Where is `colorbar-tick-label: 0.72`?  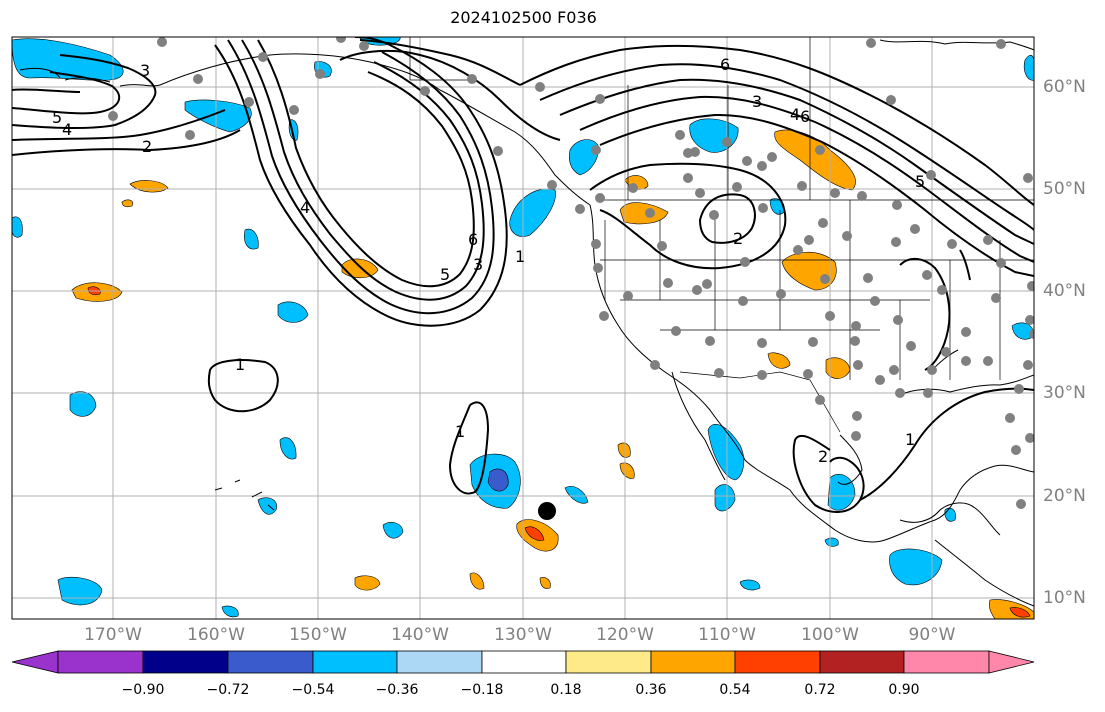 colorbar-tick-label: 0.72 is located at coordinates (820, 690).